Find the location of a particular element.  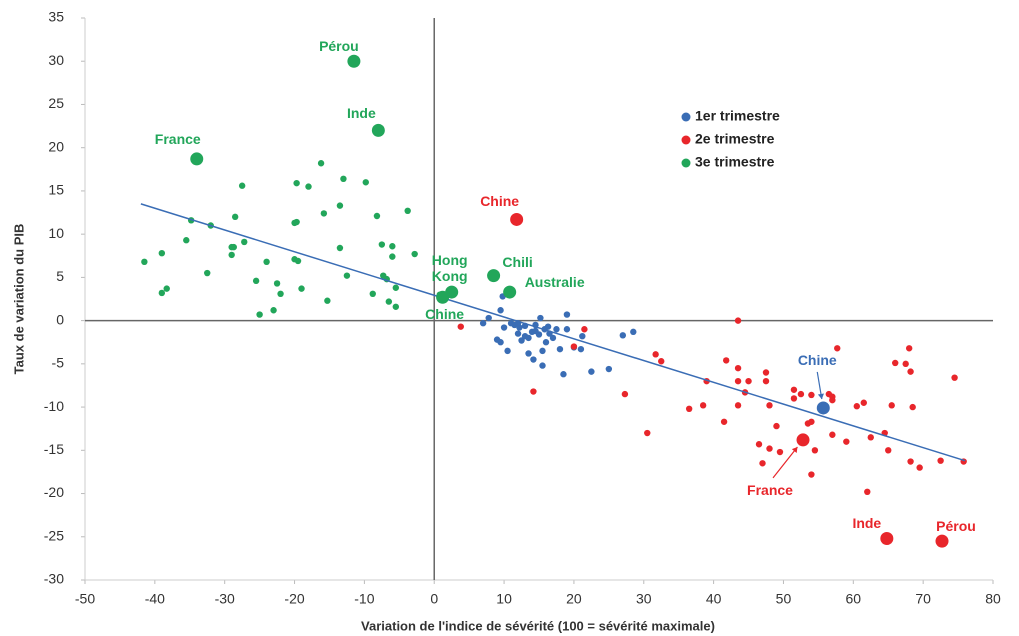

x-tick-label: 0 is located at coordinates (434, 599).